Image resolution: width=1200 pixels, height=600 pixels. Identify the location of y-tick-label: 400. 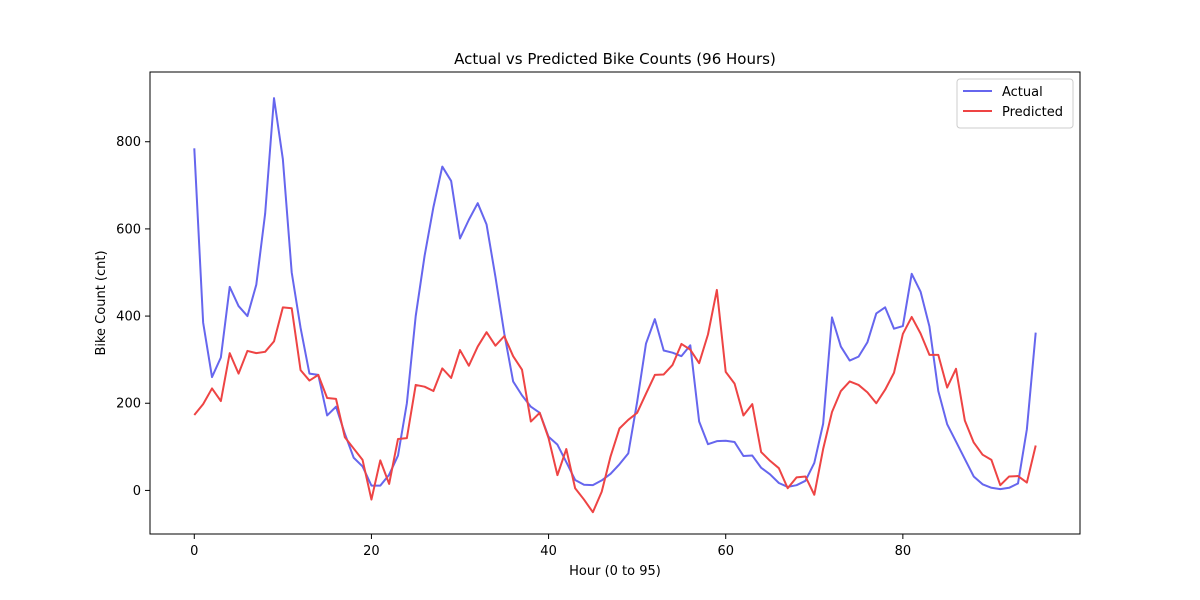
(128, 317).